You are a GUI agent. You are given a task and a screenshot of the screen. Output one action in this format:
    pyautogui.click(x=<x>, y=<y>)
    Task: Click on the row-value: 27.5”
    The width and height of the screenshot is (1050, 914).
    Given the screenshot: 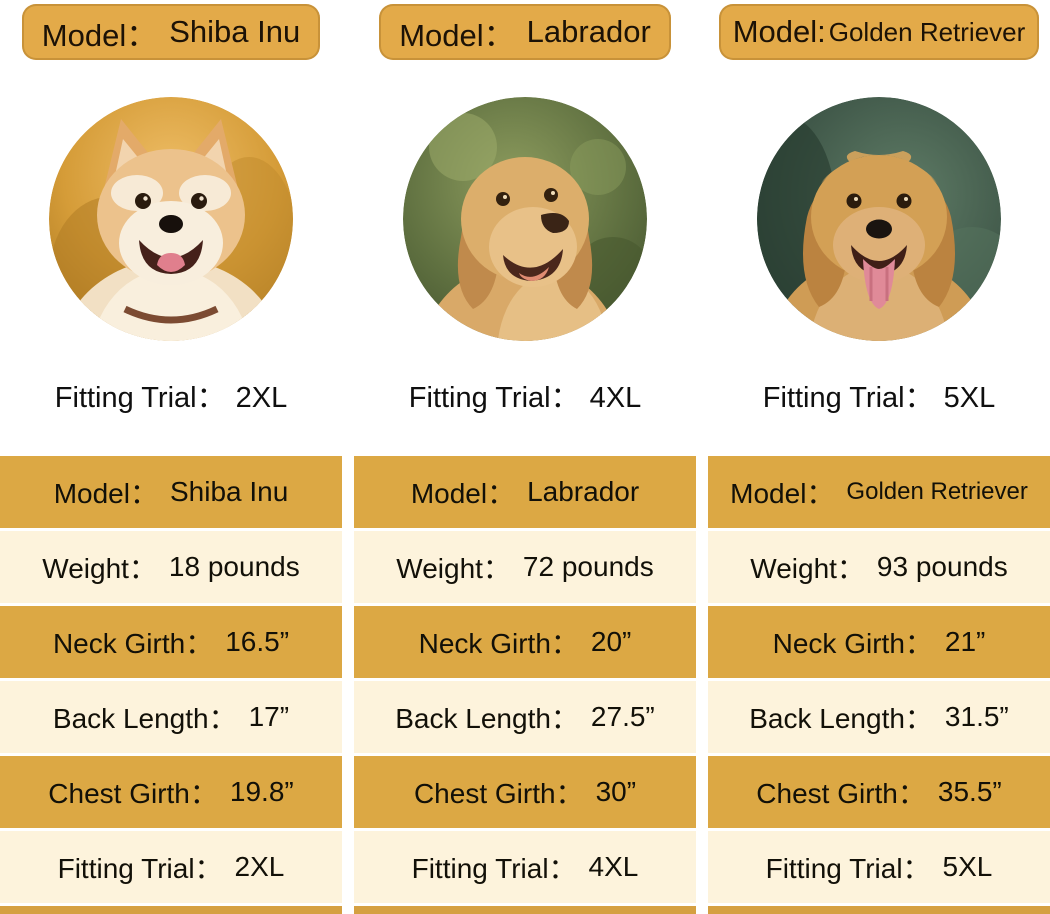 What is the action you would take?
    pyautogui.click(x=622, y=716)
    